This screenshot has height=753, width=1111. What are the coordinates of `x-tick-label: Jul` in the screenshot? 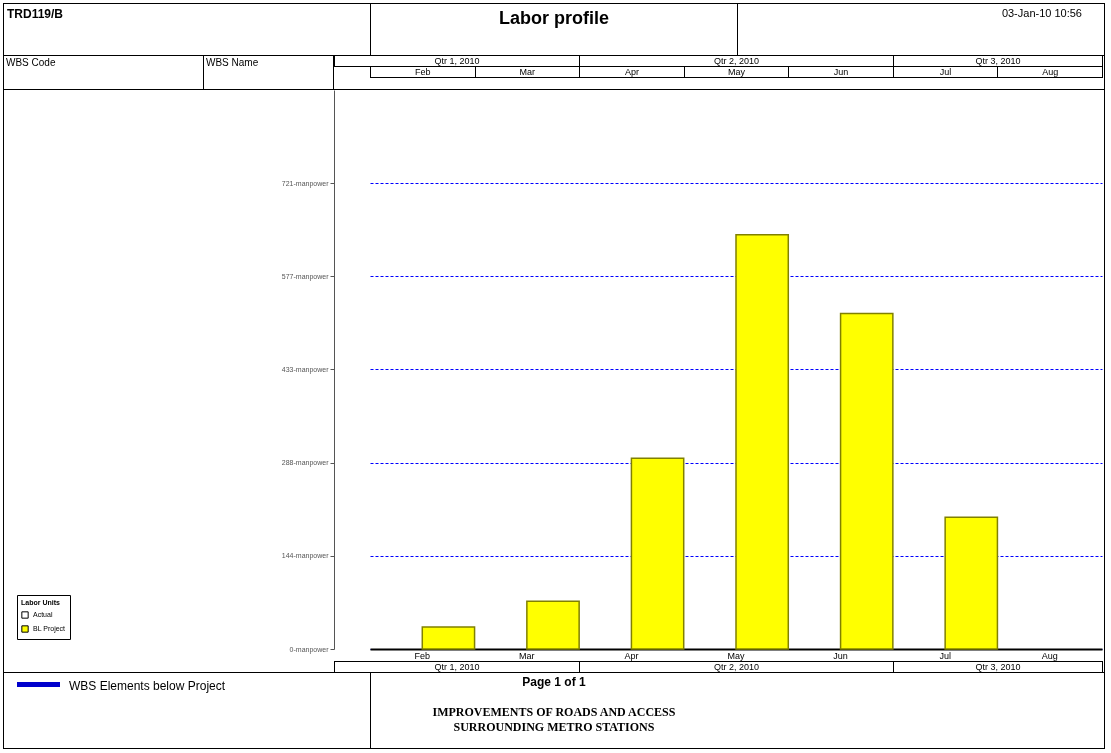 It's located at (945, 655).